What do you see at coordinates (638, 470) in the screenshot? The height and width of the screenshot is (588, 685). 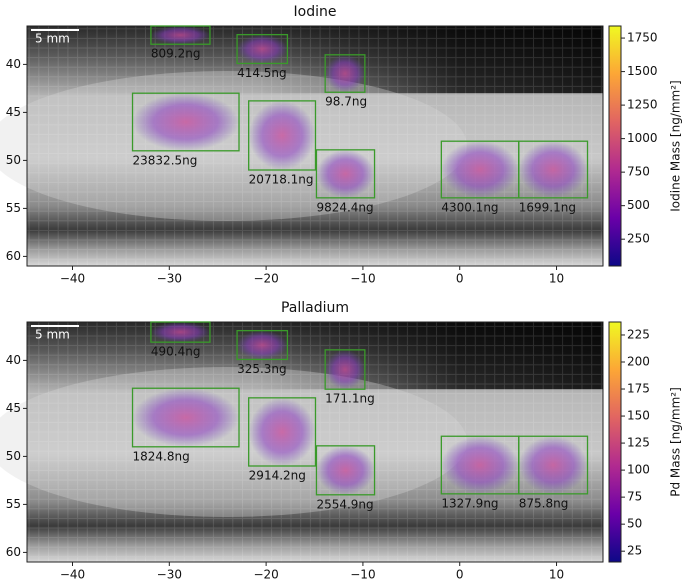 I see `colorbar-tick-label: 100` at bounding box center [638, 470].